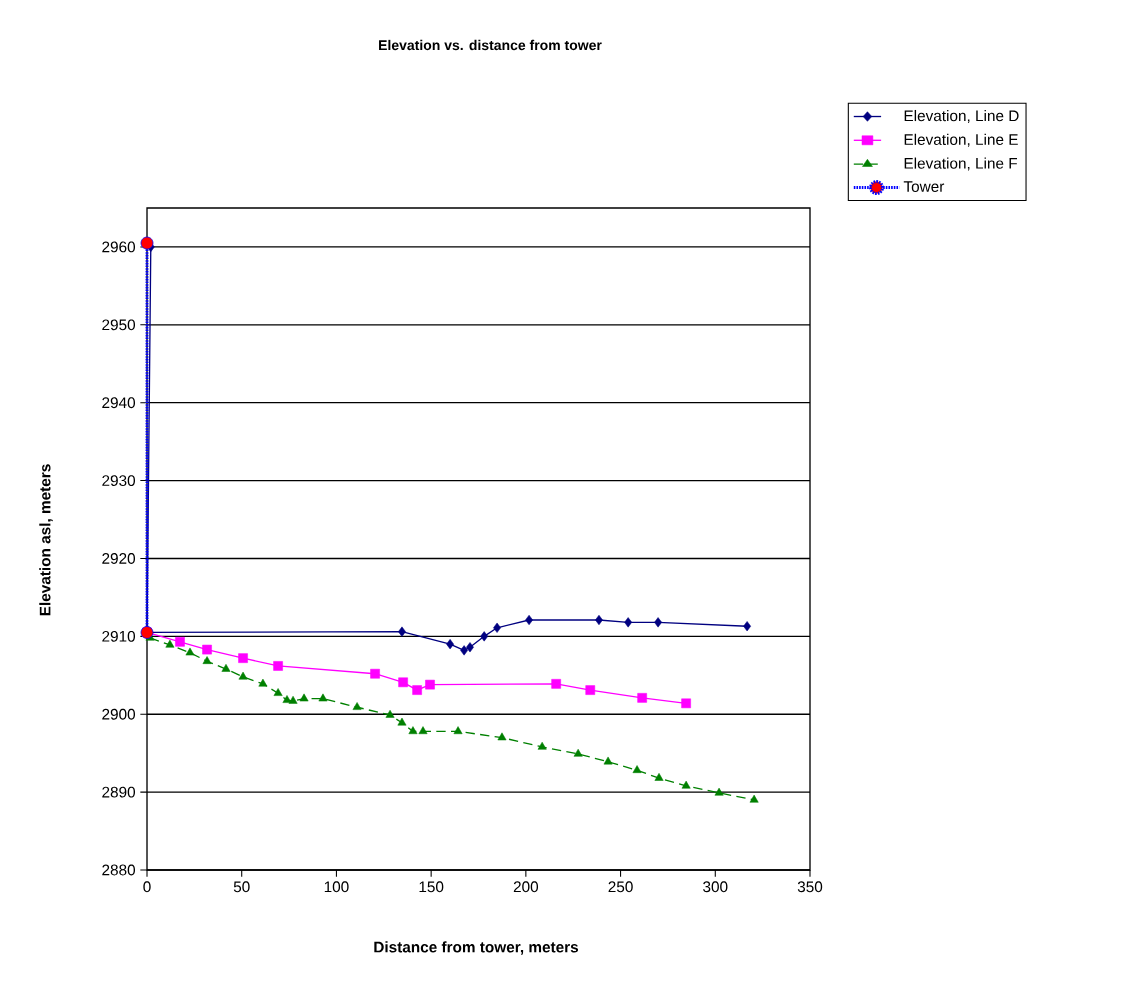  What do you see at coordinates (810, 887) in the screenshot?
I see `x-tick-label: 350` at bounding box center [810, 887].